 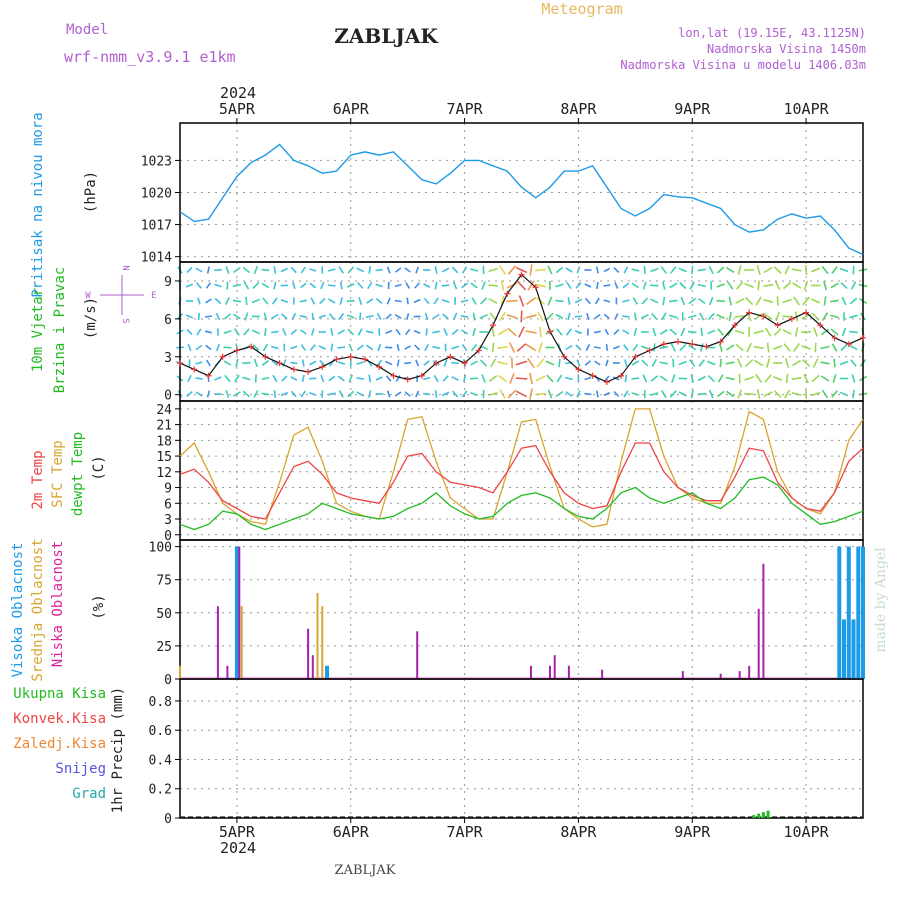 I want to click on compass-rose: N S W E, so click(x=120, y=294).